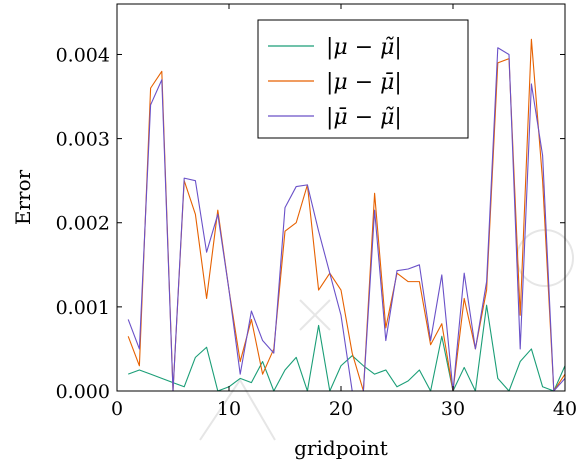 The height and width of the screenshot is (471, 583). What do you see at coordinates (23, 197) in the screenshot?
I see `y-axis-label: Error` at bounding box center [23, 197].